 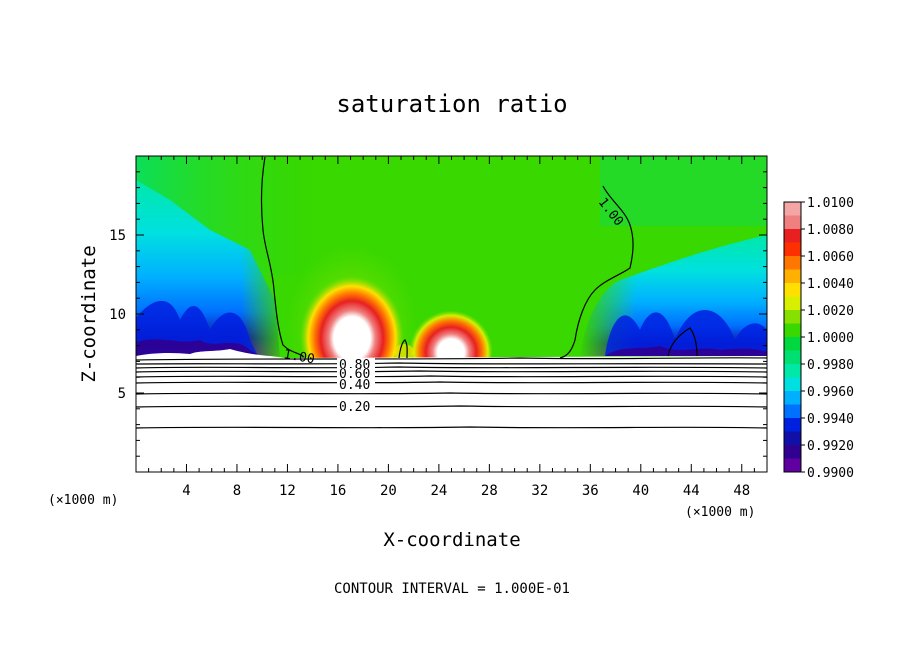 What do you see at coordinates (830, 419) in the screenshot?
I see `colorbar-label: 0.9940` at bounding box center [830, 419].